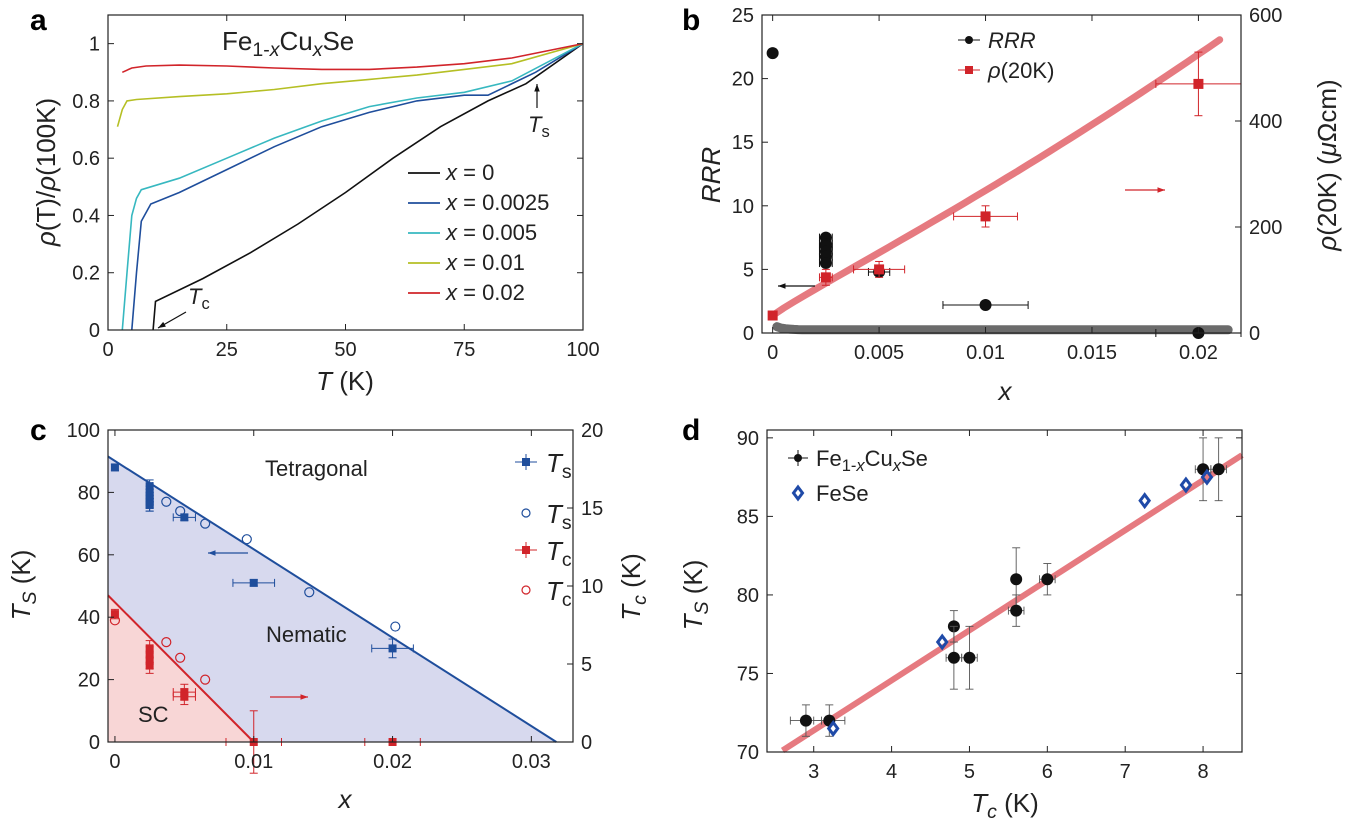 The image size is (1362, 833). Describe the element at coordinates (38, 20) in the screenshot. I see `panel-label: a` at that location.